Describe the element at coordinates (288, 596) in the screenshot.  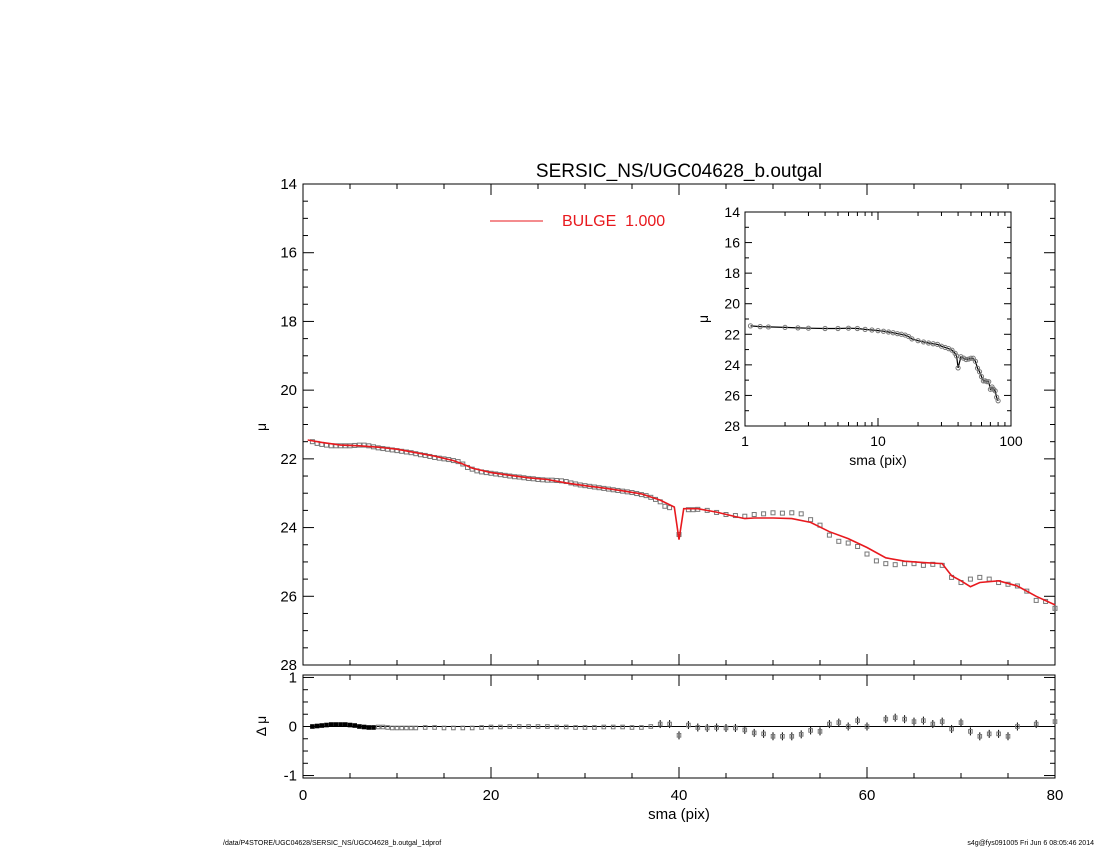
I see `main-y-tick-label: 26` at that location.